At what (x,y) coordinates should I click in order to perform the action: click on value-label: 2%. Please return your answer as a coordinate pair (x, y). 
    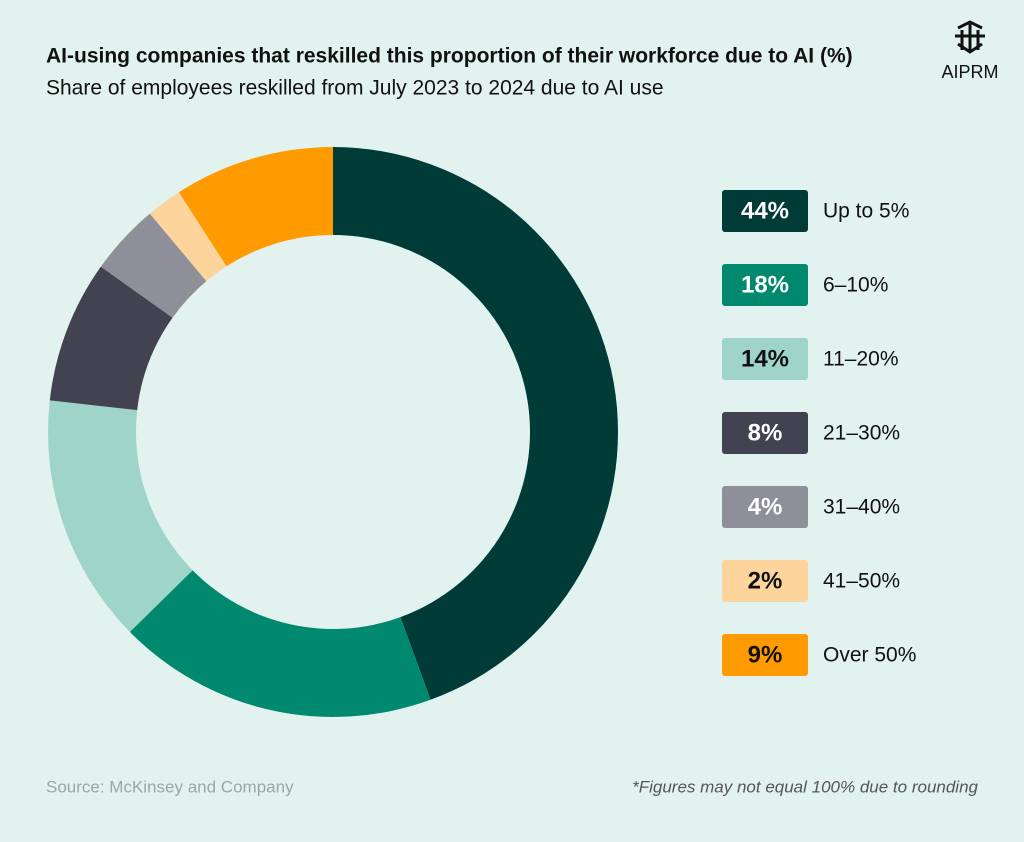
    Looking at the image, I should click on (765, 580).